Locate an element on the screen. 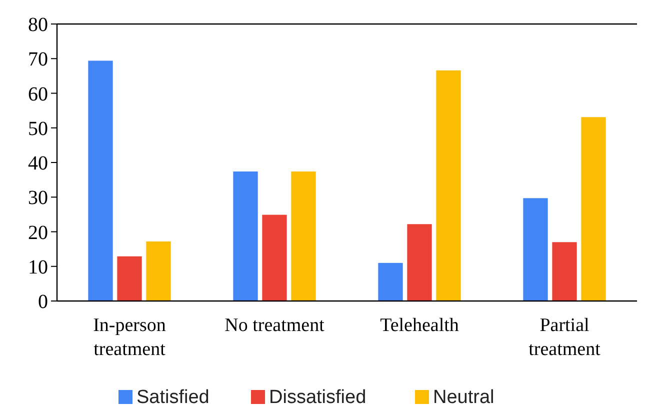 The height and width of the screenshot is (415, 645). y-tick-label: 20 is located at coordinates (38, 233).